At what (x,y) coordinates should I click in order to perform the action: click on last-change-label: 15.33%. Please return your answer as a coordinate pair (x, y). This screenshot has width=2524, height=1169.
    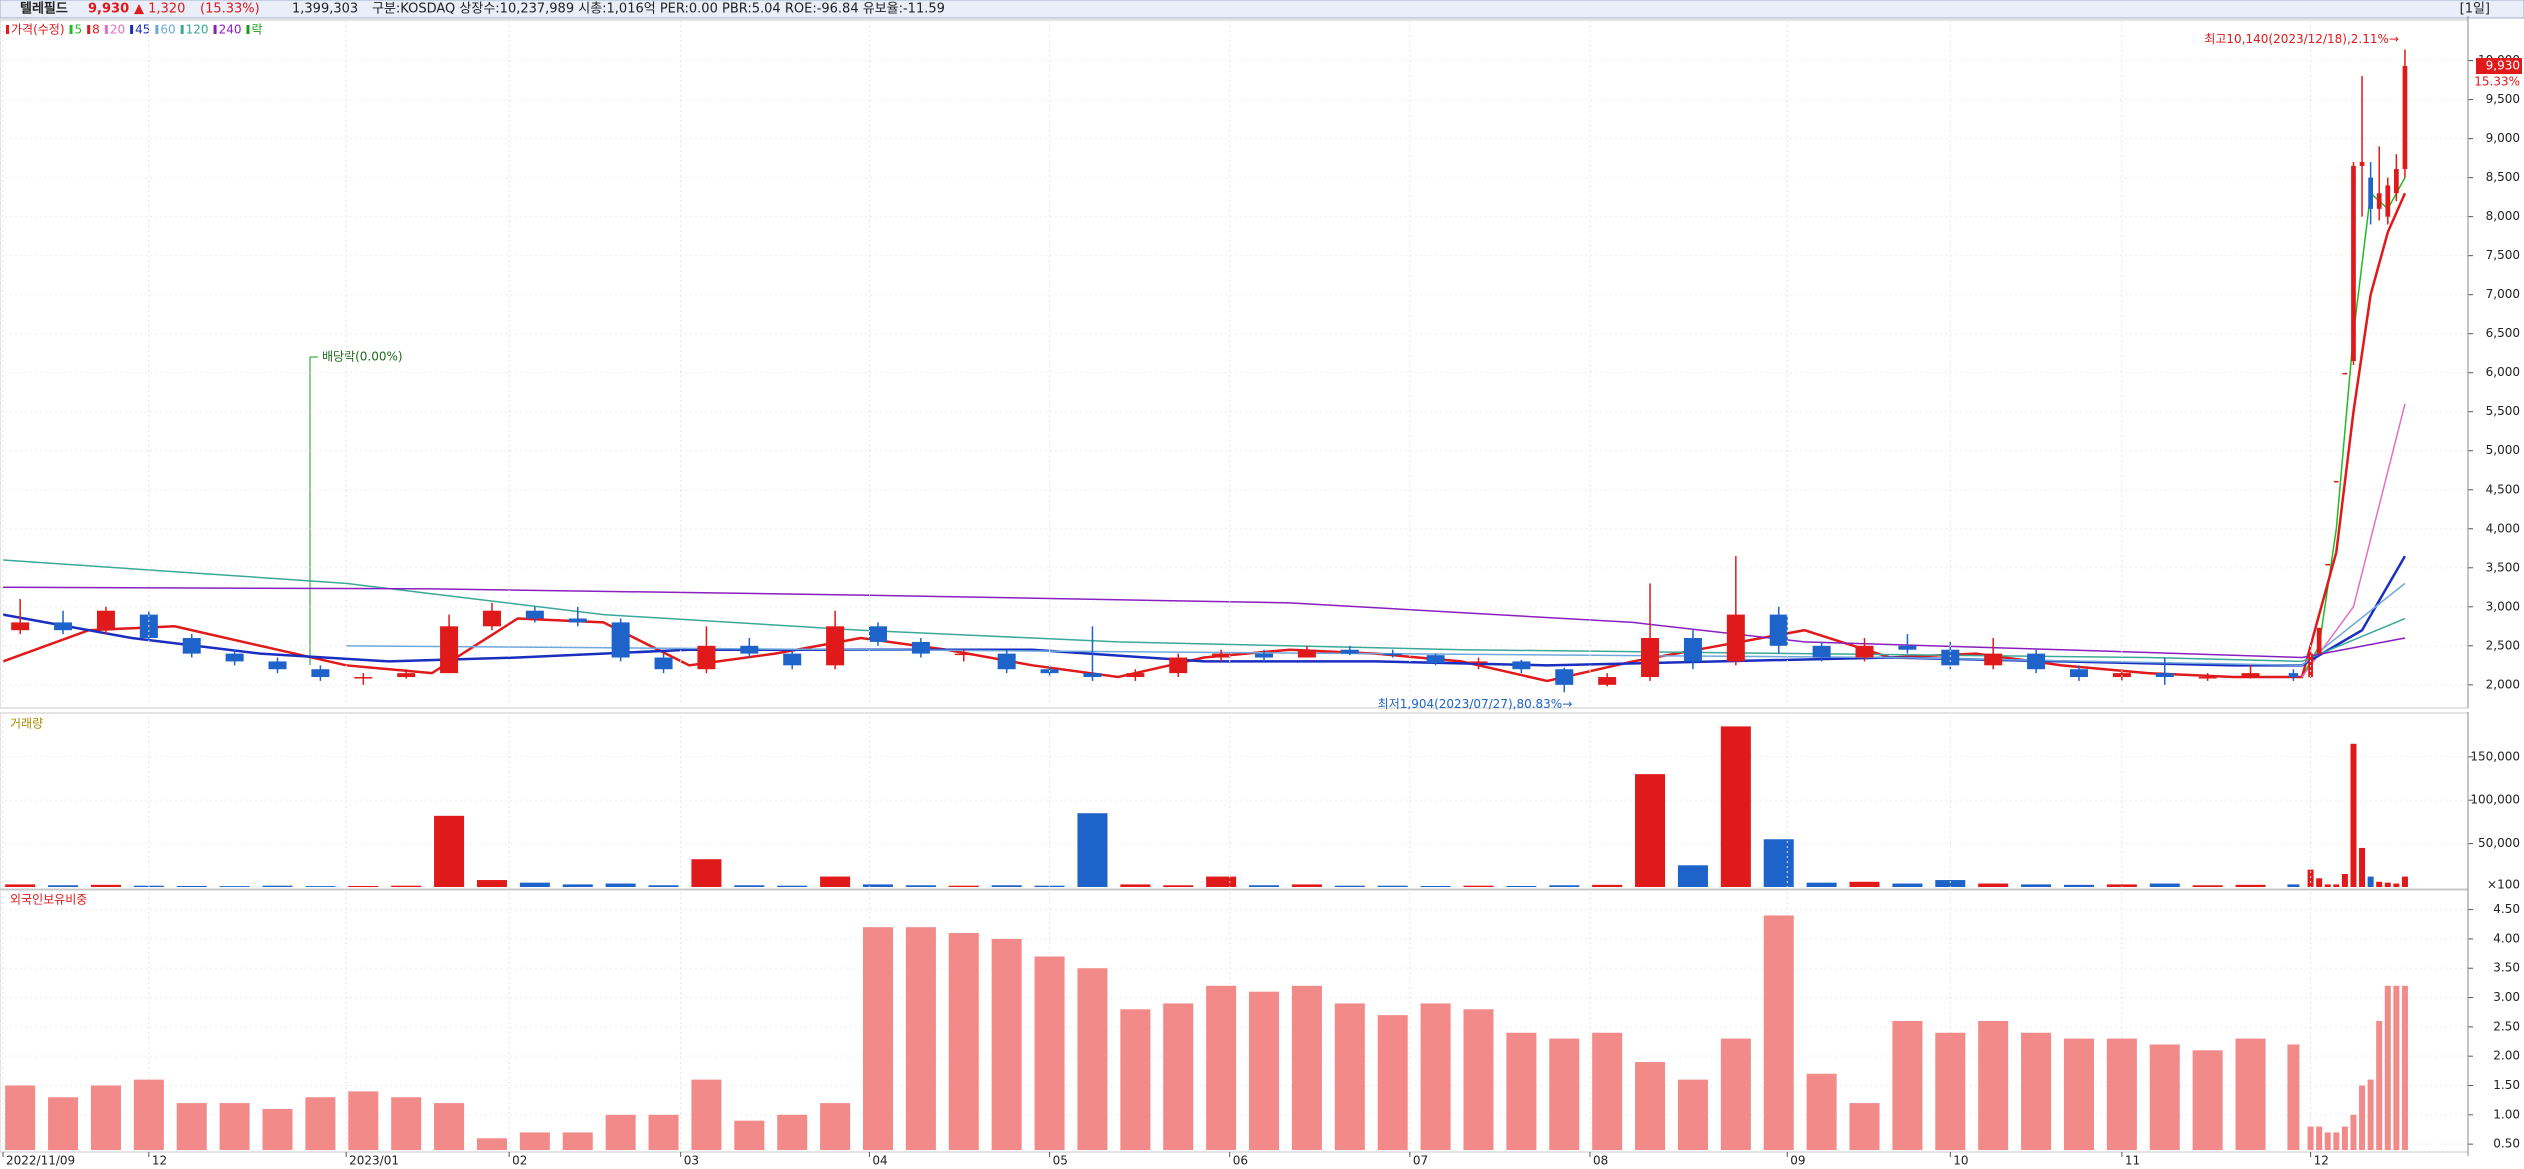
    Looking at the image, I should click on (2497, 82).